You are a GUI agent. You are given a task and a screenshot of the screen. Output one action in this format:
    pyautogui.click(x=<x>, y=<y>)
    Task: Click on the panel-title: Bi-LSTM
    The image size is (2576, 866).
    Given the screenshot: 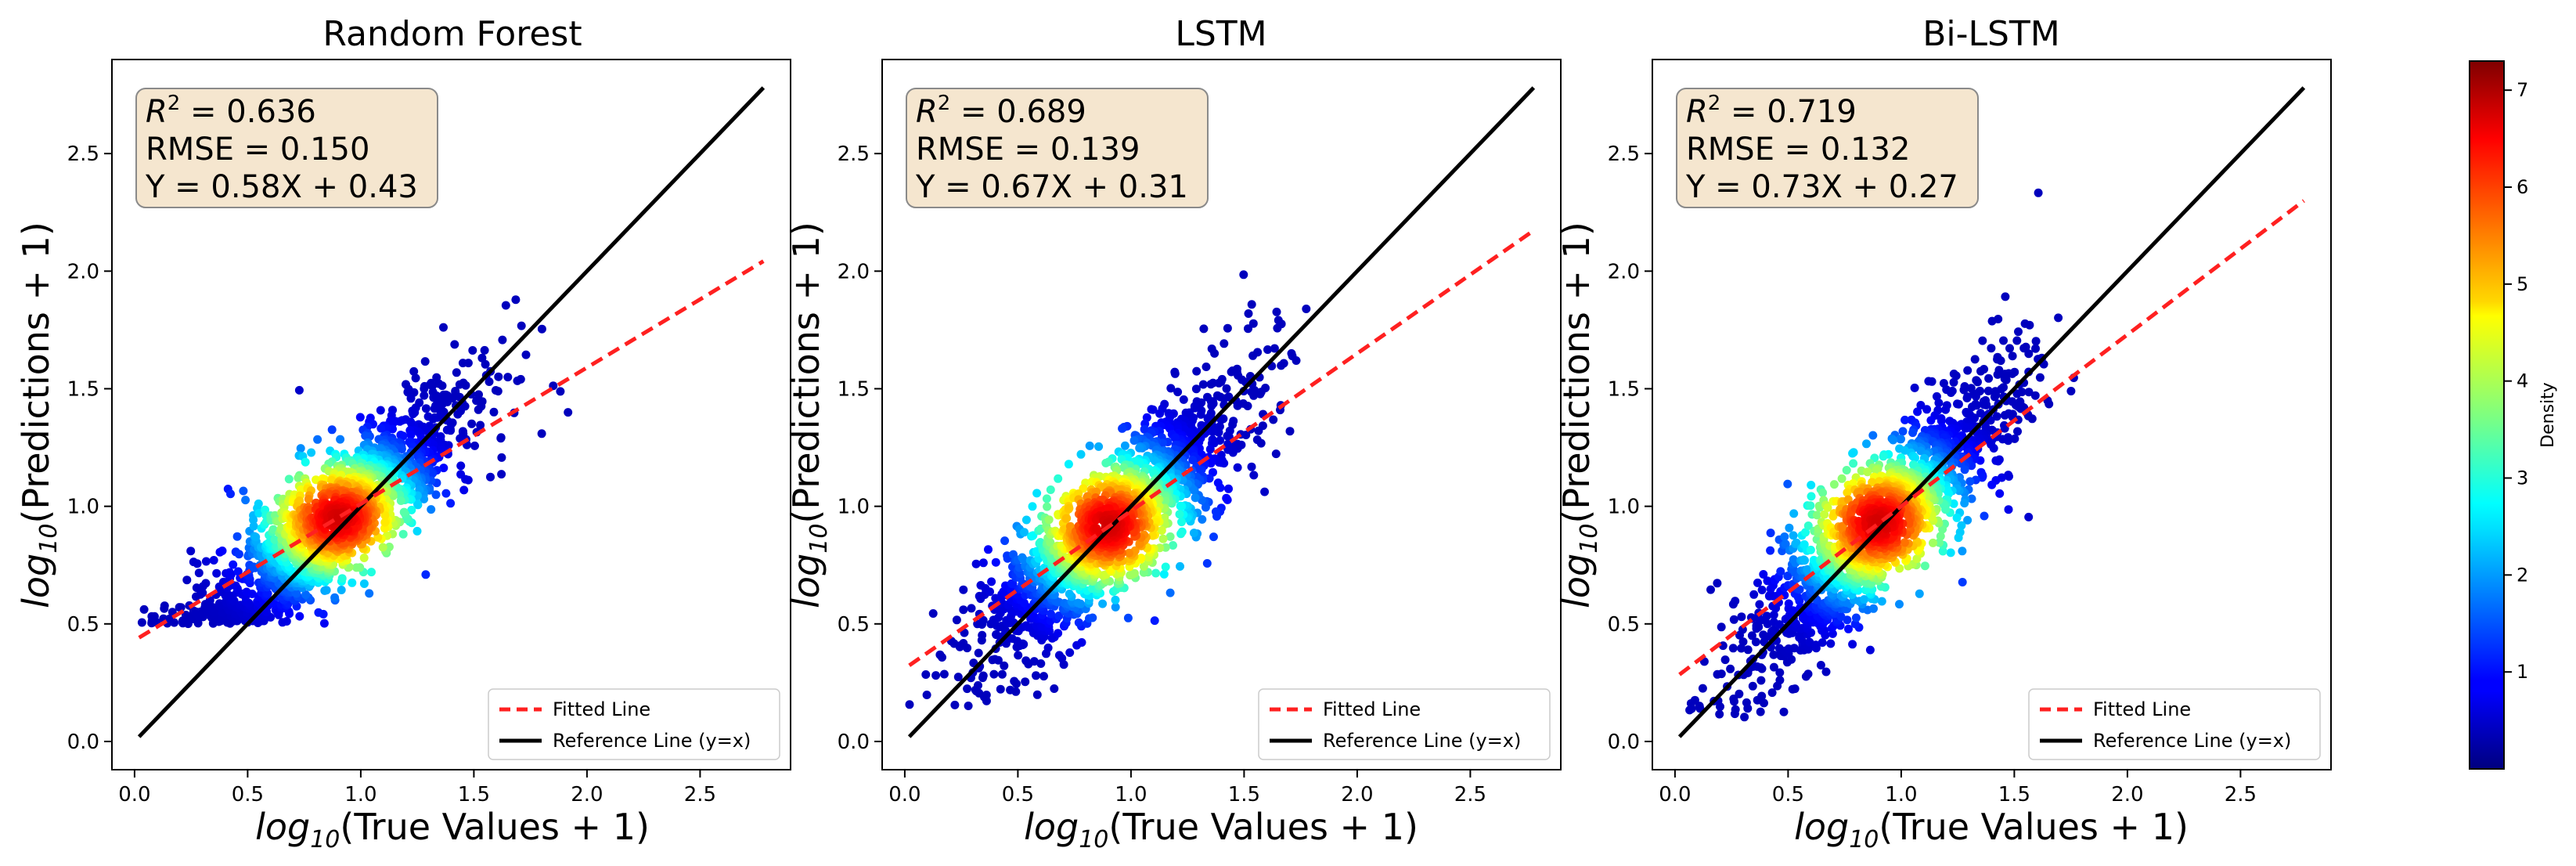 What is the action you would take?
    pyautogui.click(x=1991, y=34)
    